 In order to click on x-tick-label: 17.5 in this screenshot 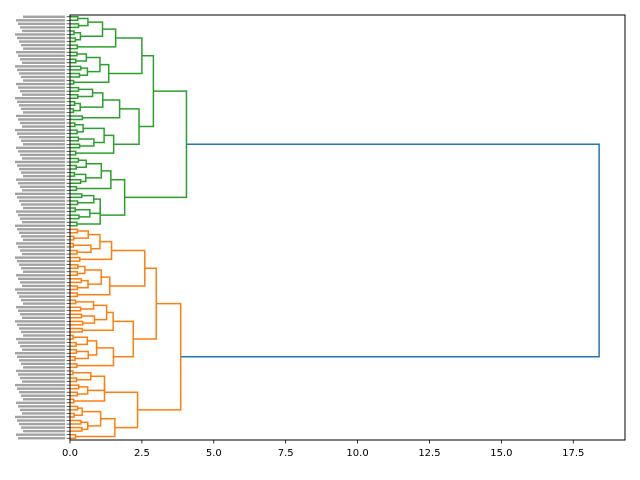, I will do `click(573, 453)`.